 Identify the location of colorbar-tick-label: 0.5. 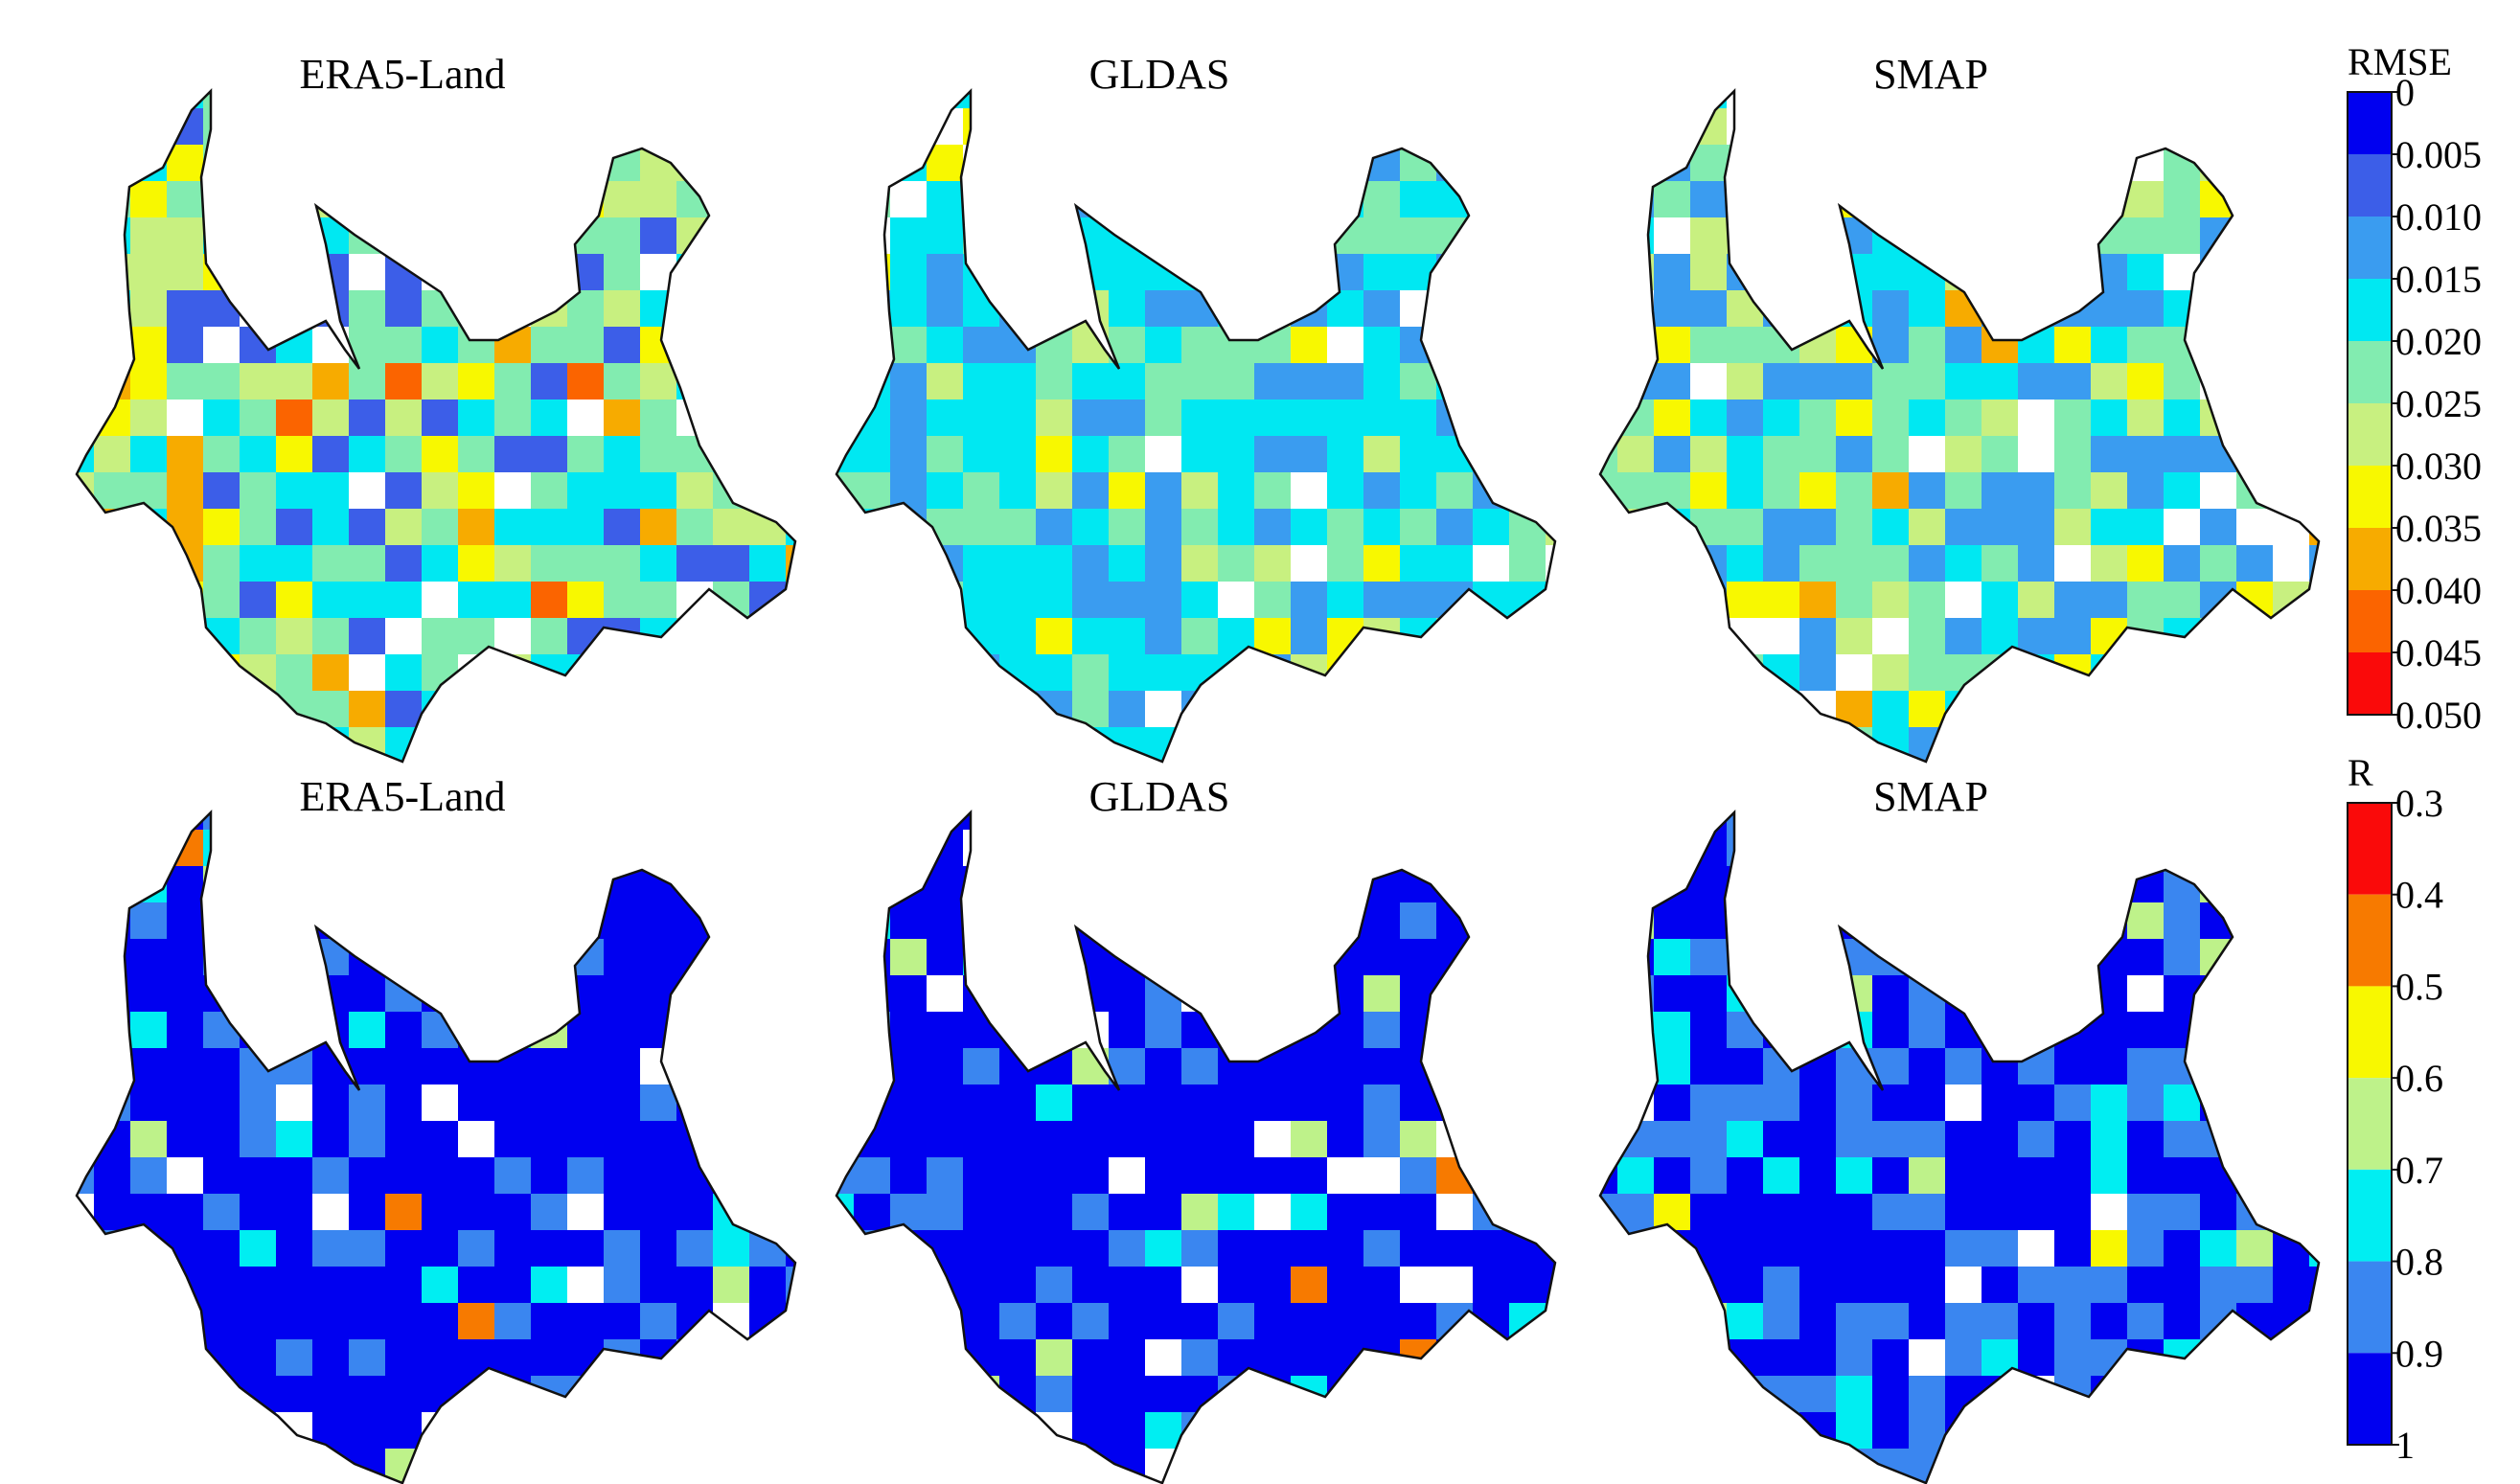
(2419, 986).